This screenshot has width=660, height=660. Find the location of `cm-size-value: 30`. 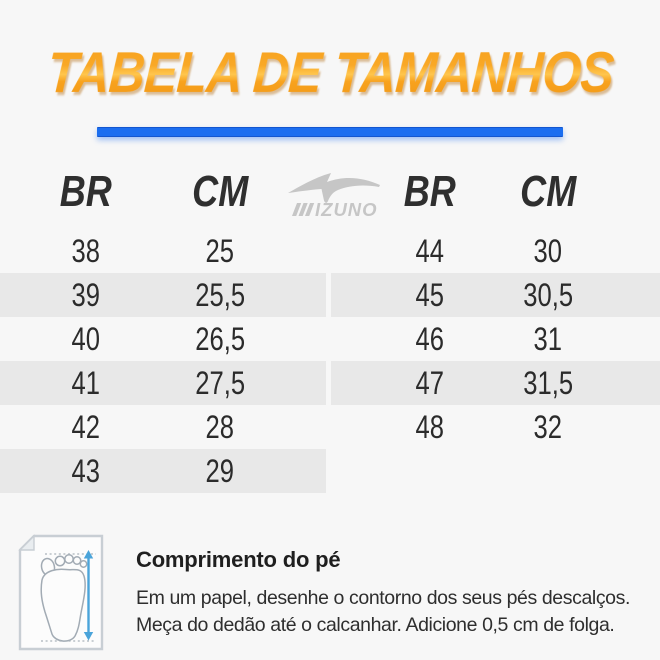

cm-size-value: 30 is located at coordinates (548, 250).